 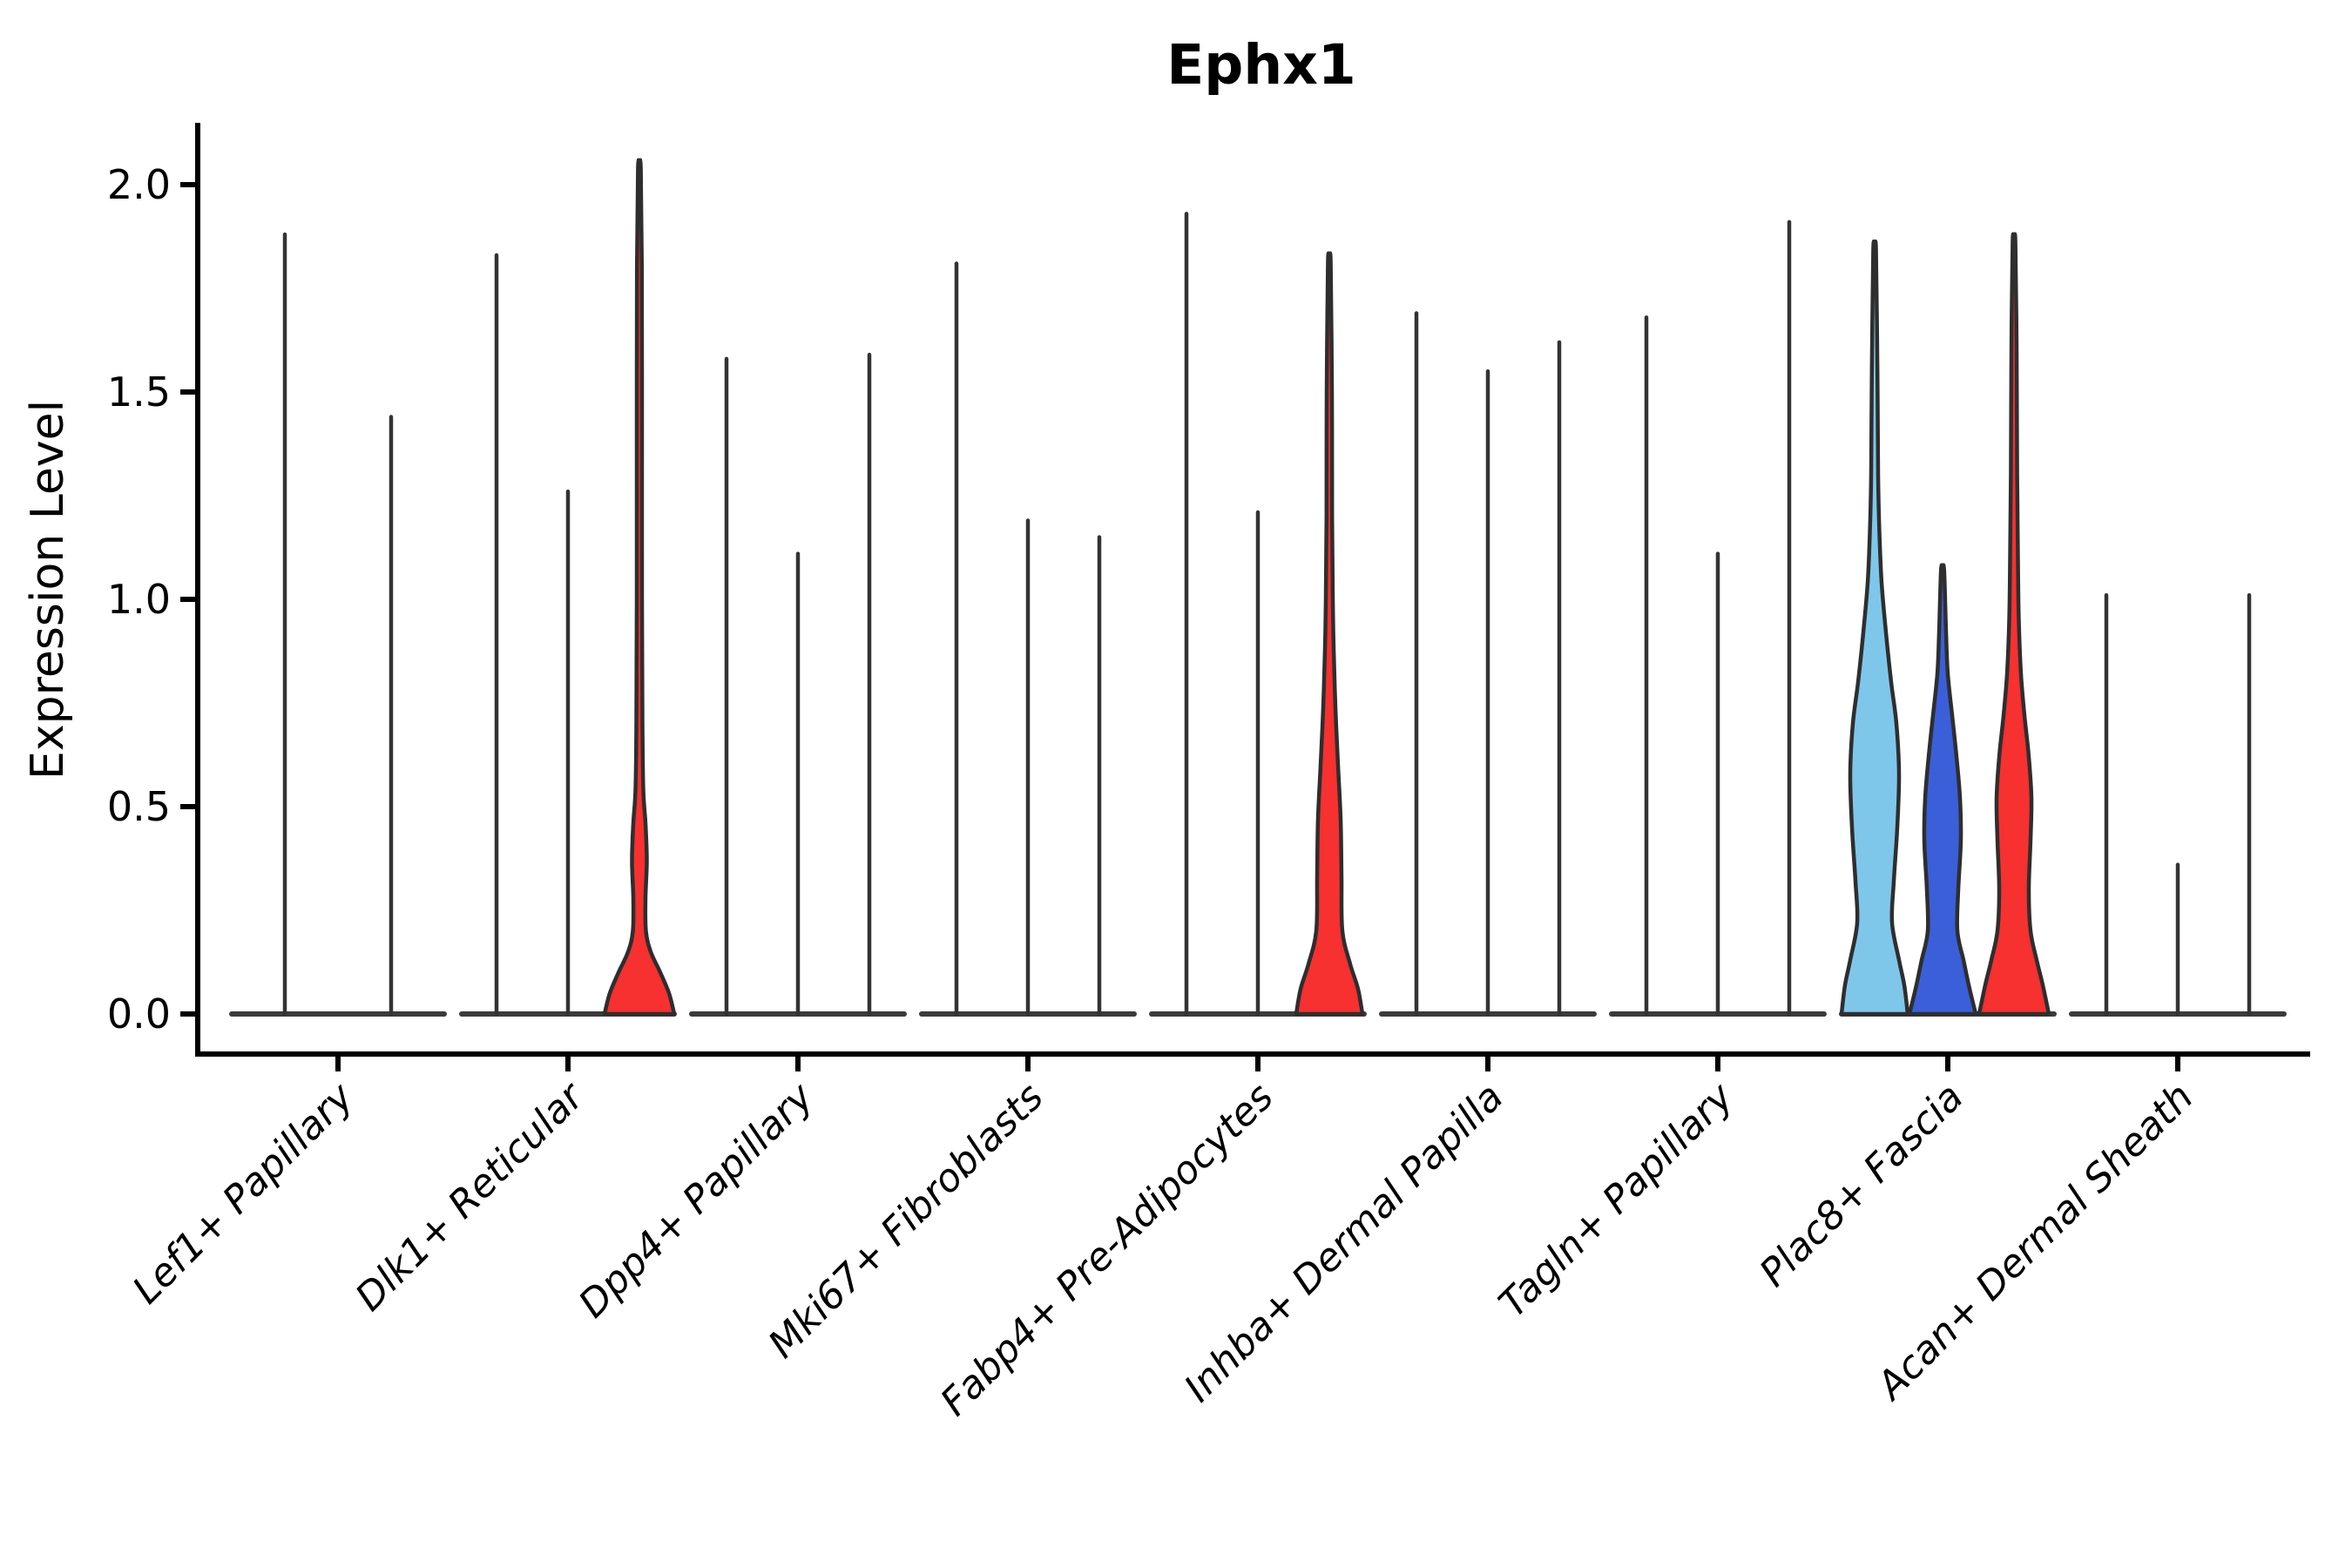 What do you see at coordinates (1260, 65) in the screenshot?
I see `chart-title: Ephx1` at bounding box center [1260, 65].